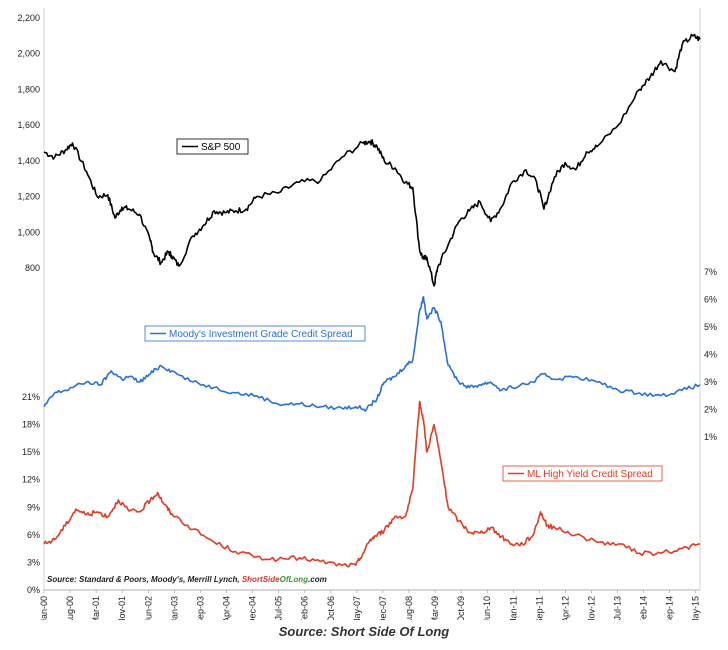  Describe the element at coordinates (33, 507) in the screenshot. I see `y-tick-high_yield-3: 9%` at that location.